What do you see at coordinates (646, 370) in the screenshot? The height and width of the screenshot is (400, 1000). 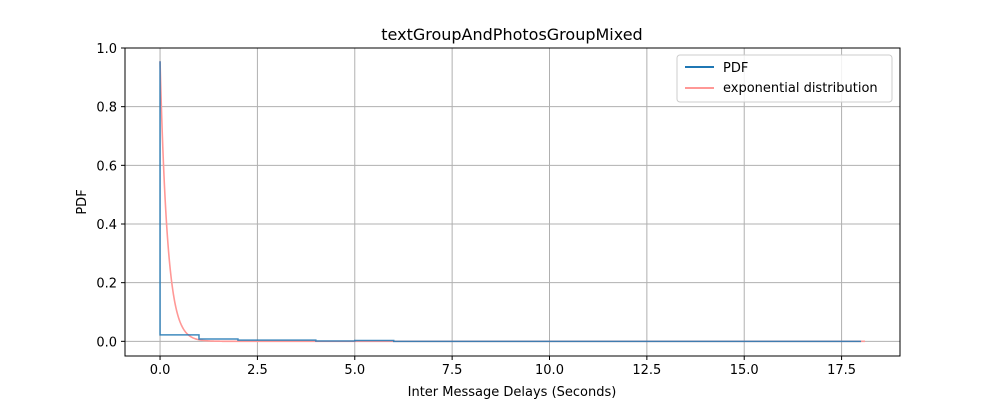 I see `x-tick-label: 12.5` at bounding box center [646, 370].